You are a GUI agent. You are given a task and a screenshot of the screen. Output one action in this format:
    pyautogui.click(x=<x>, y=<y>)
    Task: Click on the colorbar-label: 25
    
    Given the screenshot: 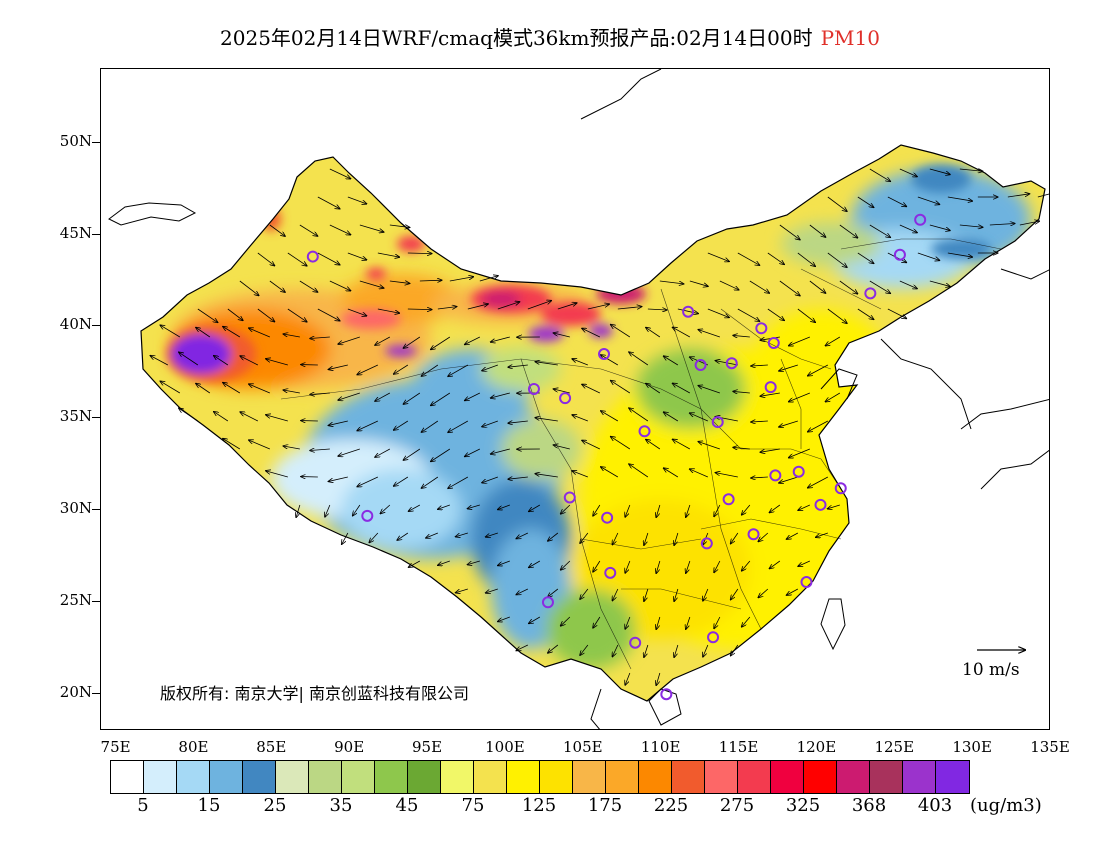 What is the action you would take?
    pyautogui.click(x=275, y=805)
    